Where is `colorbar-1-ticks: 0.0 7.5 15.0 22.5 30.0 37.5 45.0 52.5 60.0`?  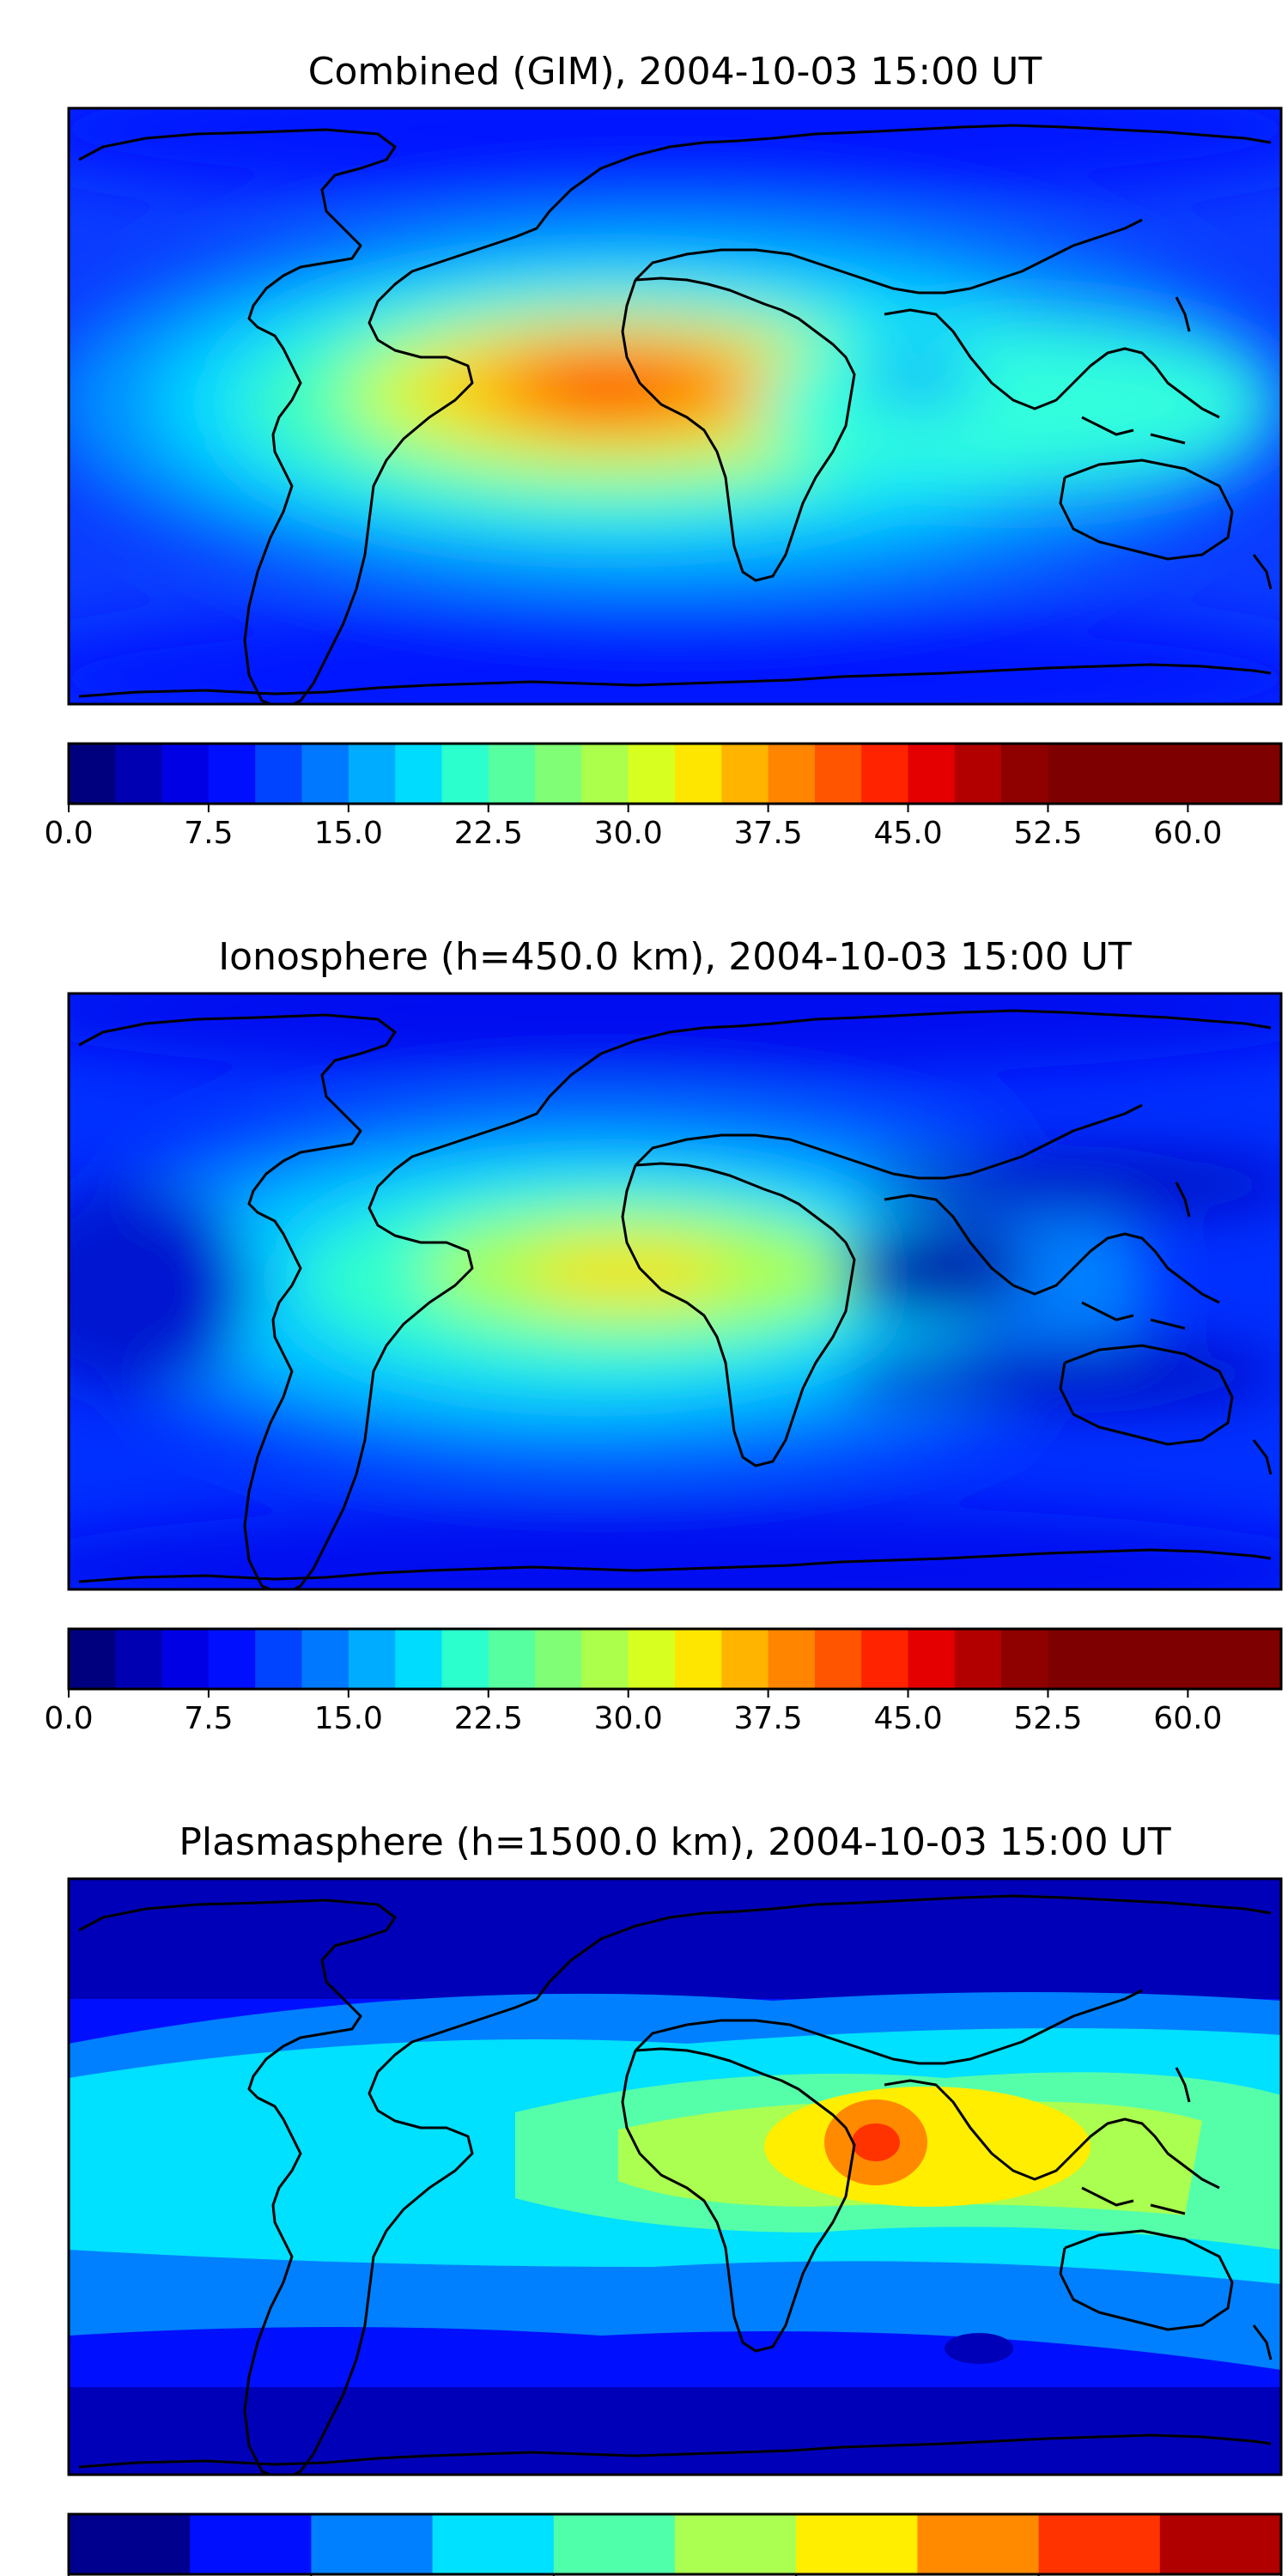
colorbar-1-ticks: 0.0 7.5 15.0 22.5 30.0 37.5 45.0 52.5 60.0 is located at coordinates (633, 828).